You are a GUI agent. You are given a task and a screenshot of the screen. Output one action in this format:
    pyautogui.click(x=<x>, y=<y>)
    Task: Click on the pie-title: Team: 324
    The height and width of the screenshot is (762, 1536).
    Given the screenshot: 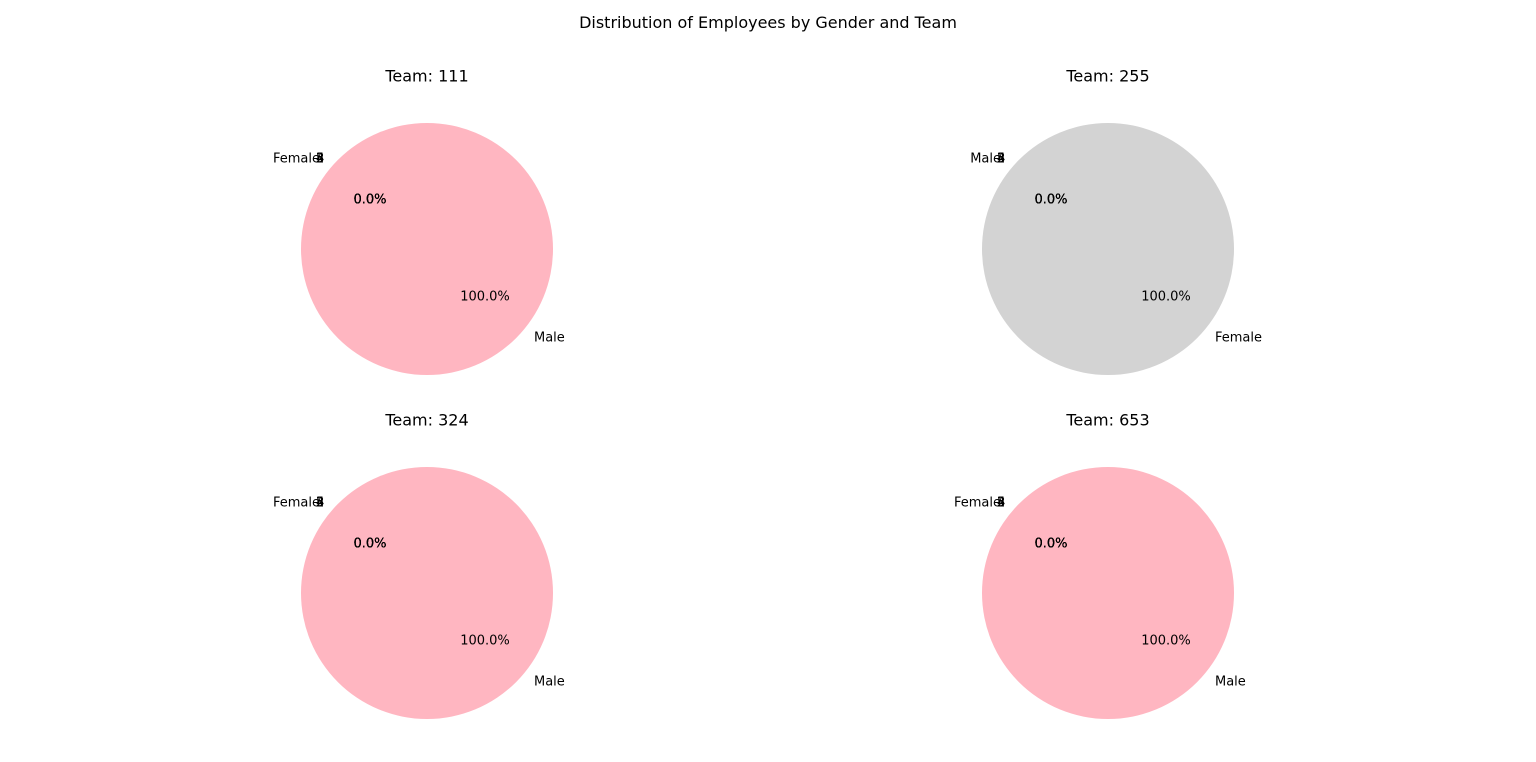 What is the action you would take?
    pyautogui.click(x=426, y=420)
    